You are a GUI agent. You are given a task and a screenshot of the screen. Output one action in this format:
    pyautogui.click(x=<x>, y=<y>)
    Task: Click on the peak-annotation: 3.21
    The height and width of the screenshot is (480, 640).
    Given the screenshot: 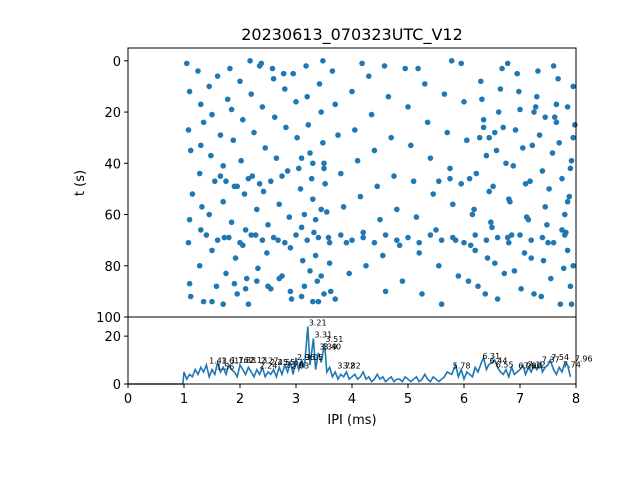 What is the action you would take?
    pyautogui.click(x=318, y=322)
    